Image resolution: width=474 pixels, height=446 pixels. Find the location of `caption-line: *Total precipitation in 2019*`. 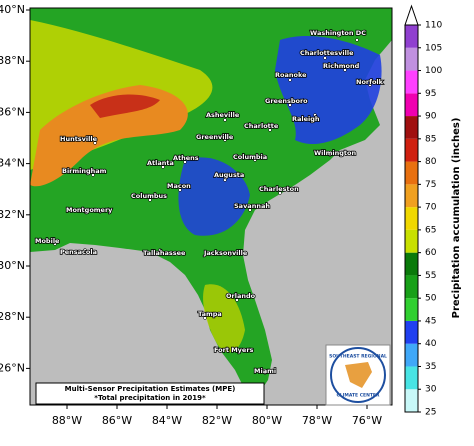

caption-line: *Total precipitation in 2019* is located at coordinates (150, 398).